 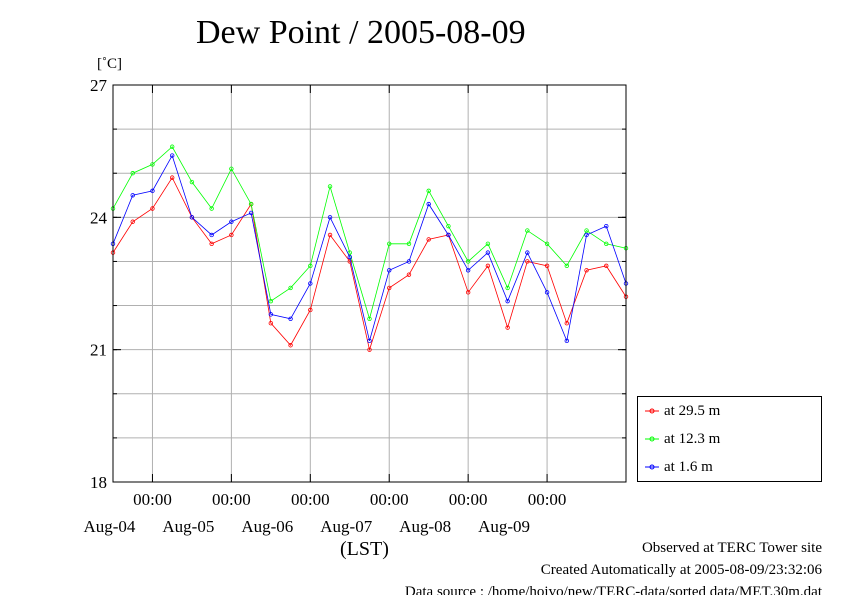 I want to click on y-tick-label: 21, so click(x=98, y=350).